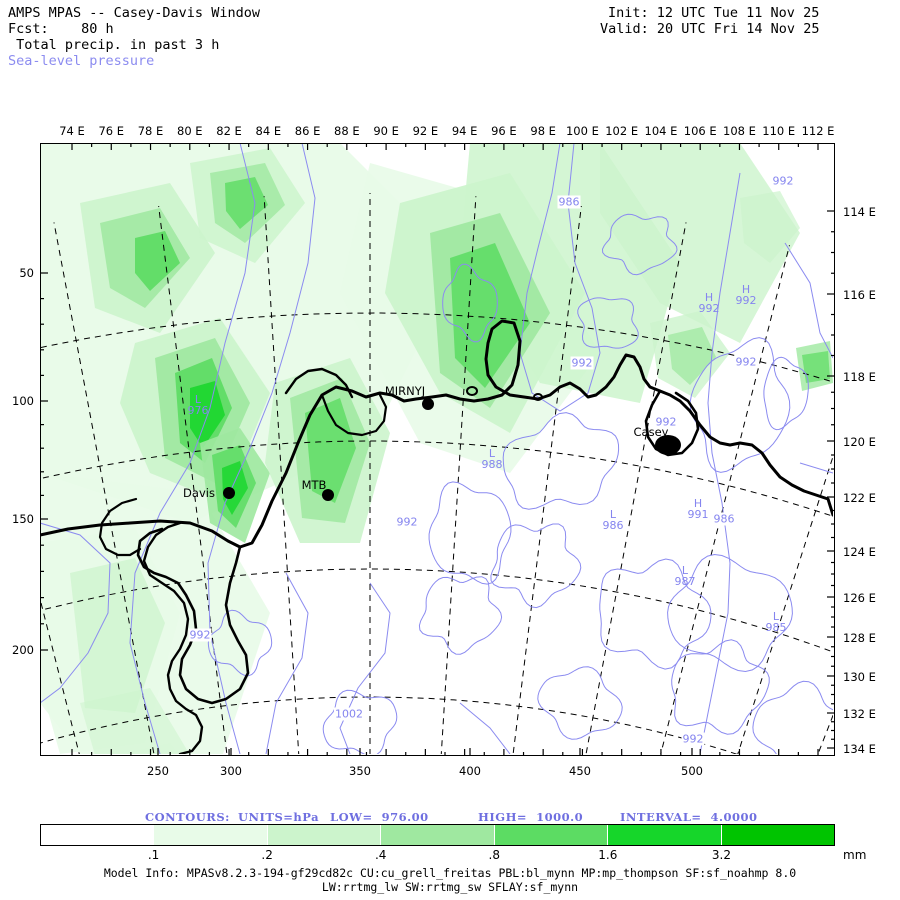  I want to click on right-axis-label: 120 E, so click(859, 442).